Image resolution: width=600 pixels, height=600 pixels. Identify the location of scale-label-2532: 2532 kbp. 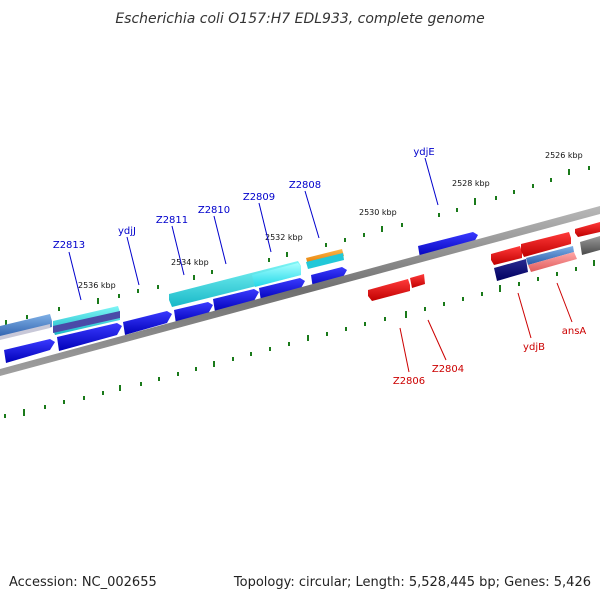
(284, 237).